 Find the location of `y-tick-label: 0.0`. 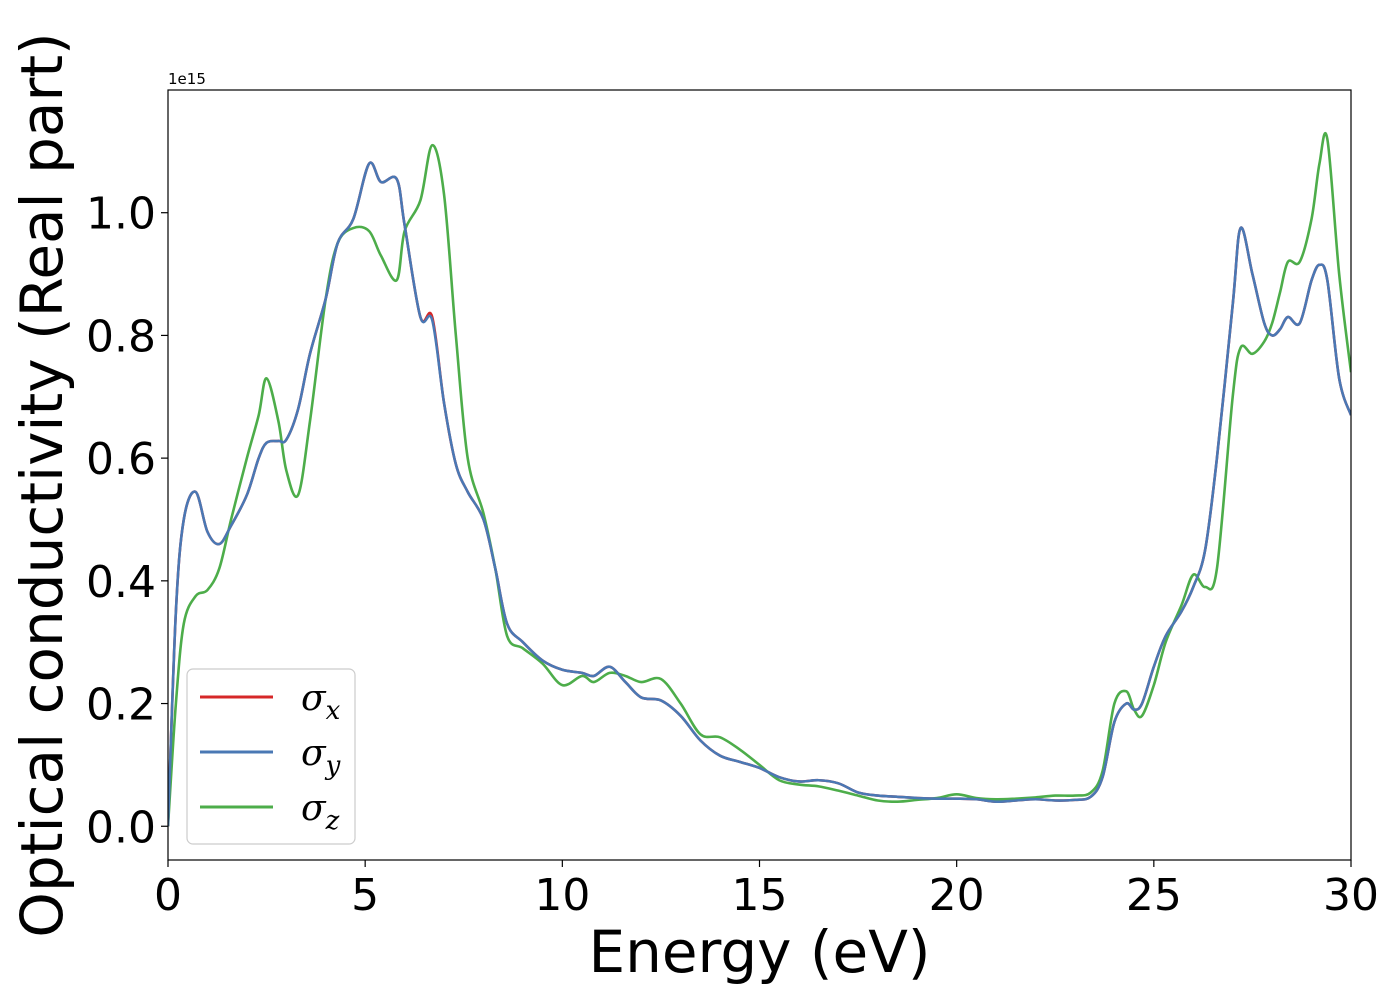

y-tick-label: 0.0 is located at coordinates (121, 827).